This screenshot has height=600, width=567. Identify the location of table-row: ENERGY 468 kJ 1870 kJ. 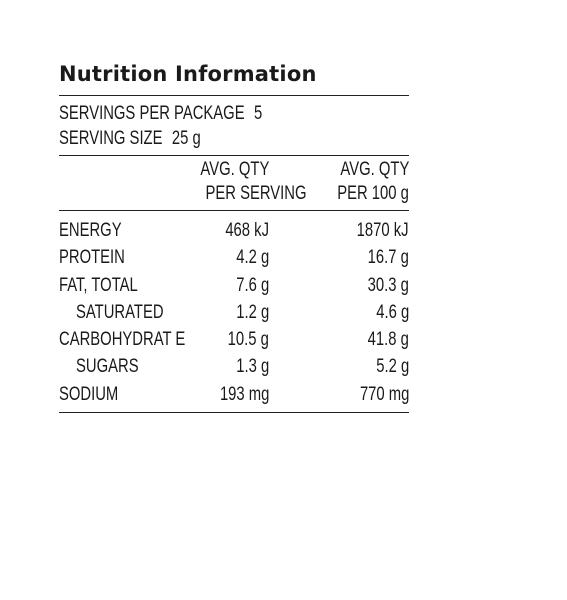
(234, 230).